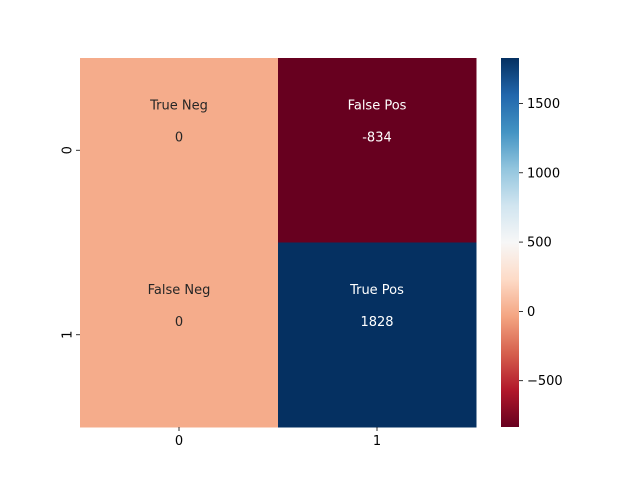 This screenshot has height=480, width=640. I want to click on colorbar-gradient, so click(510, 242).